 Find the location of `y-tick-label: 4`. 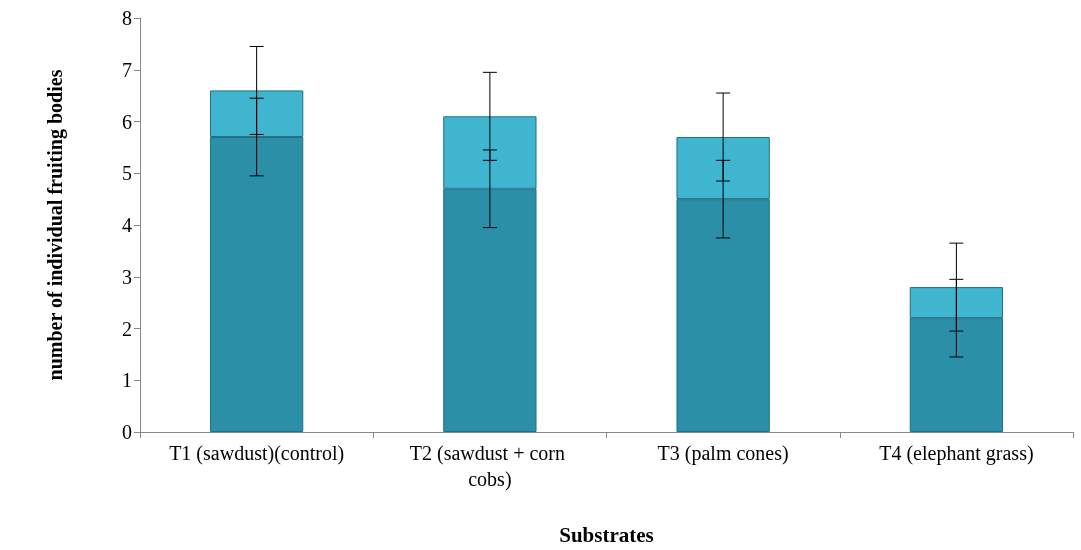

y-tick-label: 4 is located at coordinates (127, 225).